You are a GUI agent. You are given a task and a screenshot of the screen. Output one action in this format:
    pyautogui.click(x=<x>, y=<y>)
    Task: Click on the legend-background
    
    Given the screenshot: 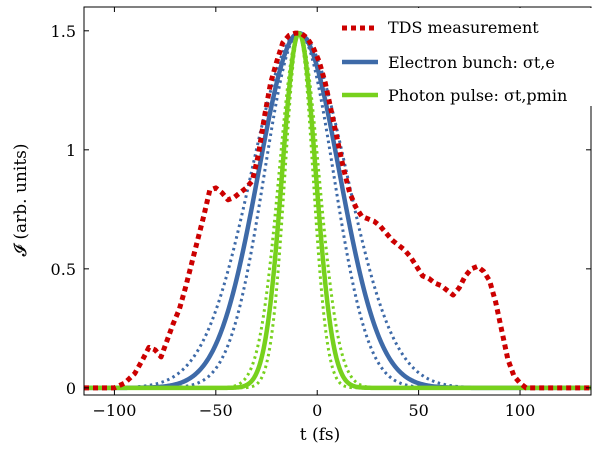 What is the action you would take?
    pyautogui.click(x=466, y=57)
    